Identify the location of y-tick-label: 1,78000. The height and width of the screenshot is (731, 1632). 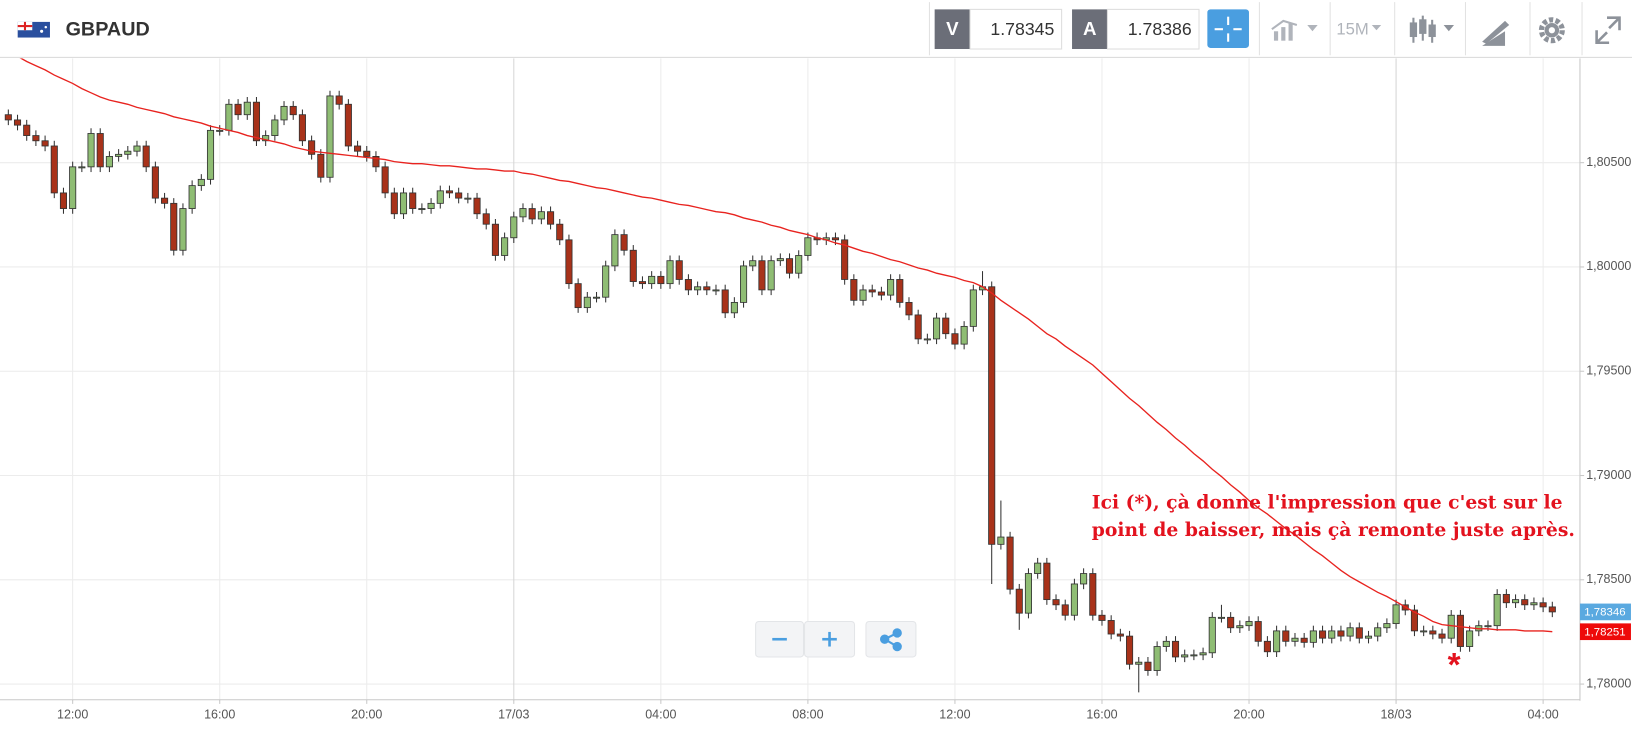
(1608, 683).